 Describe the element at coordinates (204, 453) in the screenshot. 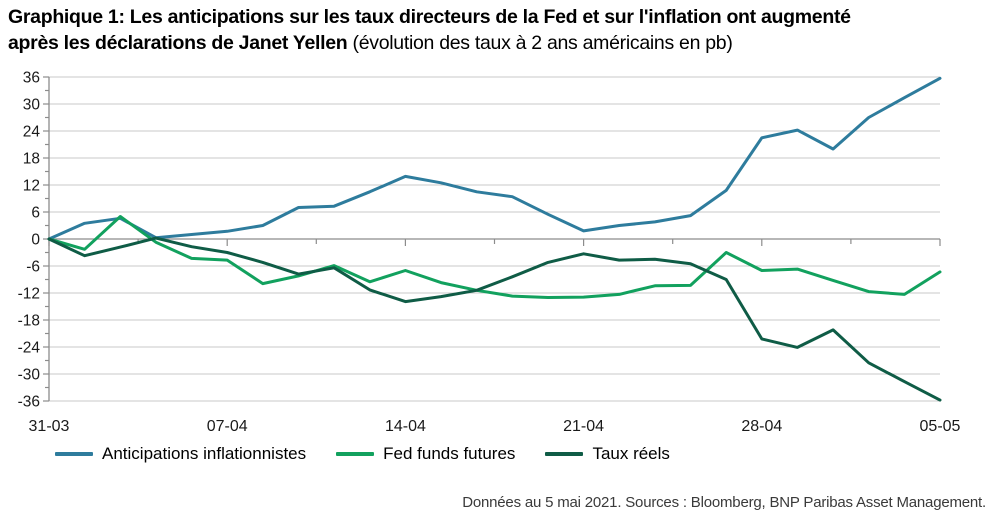

I see `legend-label-anticipations: Anticipations inflationnistes` at that location.